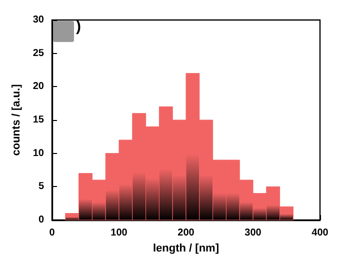 This screenshot has height=260, width=341. What do you see at coordinates (186, 233) in the screenshot?
I see `x-tick-label: 200` at bounding box center [186, 233].